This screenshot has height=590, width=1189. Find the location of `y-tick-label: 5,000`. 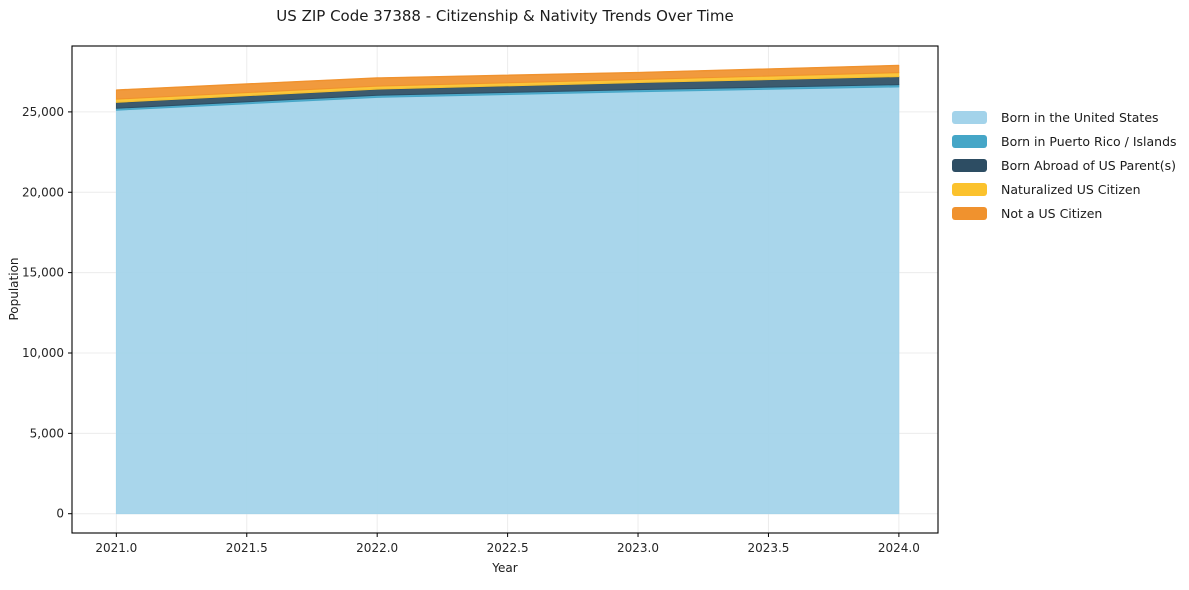

y-tick-label: 5,000 is located at coordinates (47, 433).